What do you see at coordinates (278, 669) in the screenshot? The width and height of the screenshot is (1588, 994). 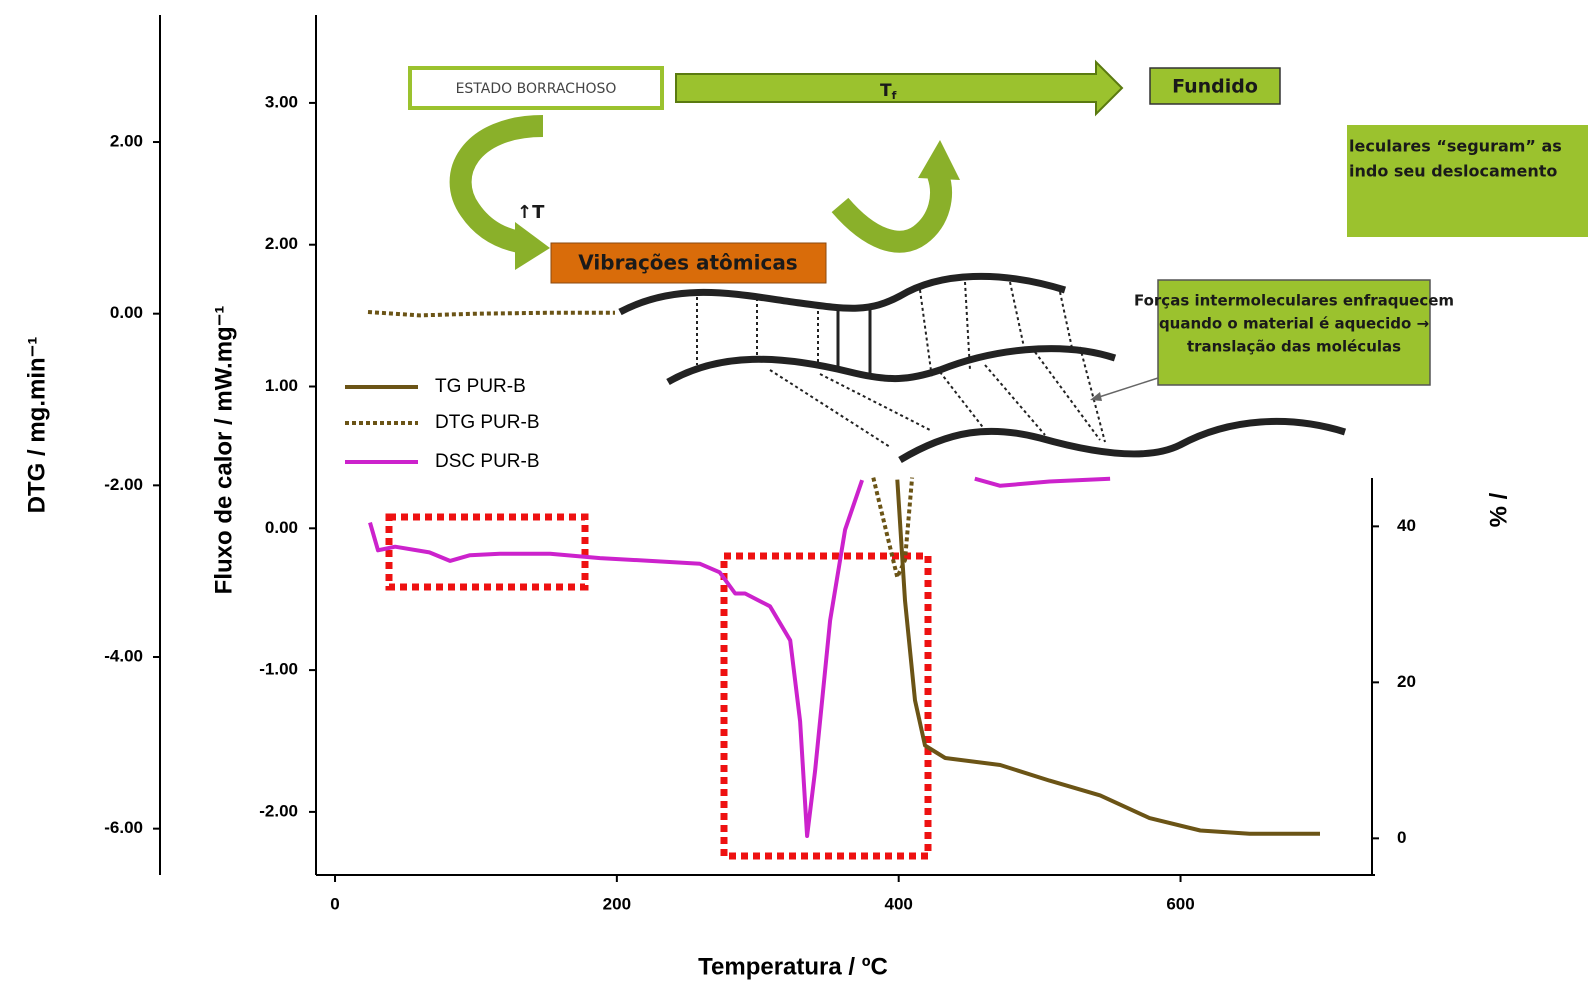 I see `y-tick-label: -1.00` at bounding box center [278, 669].